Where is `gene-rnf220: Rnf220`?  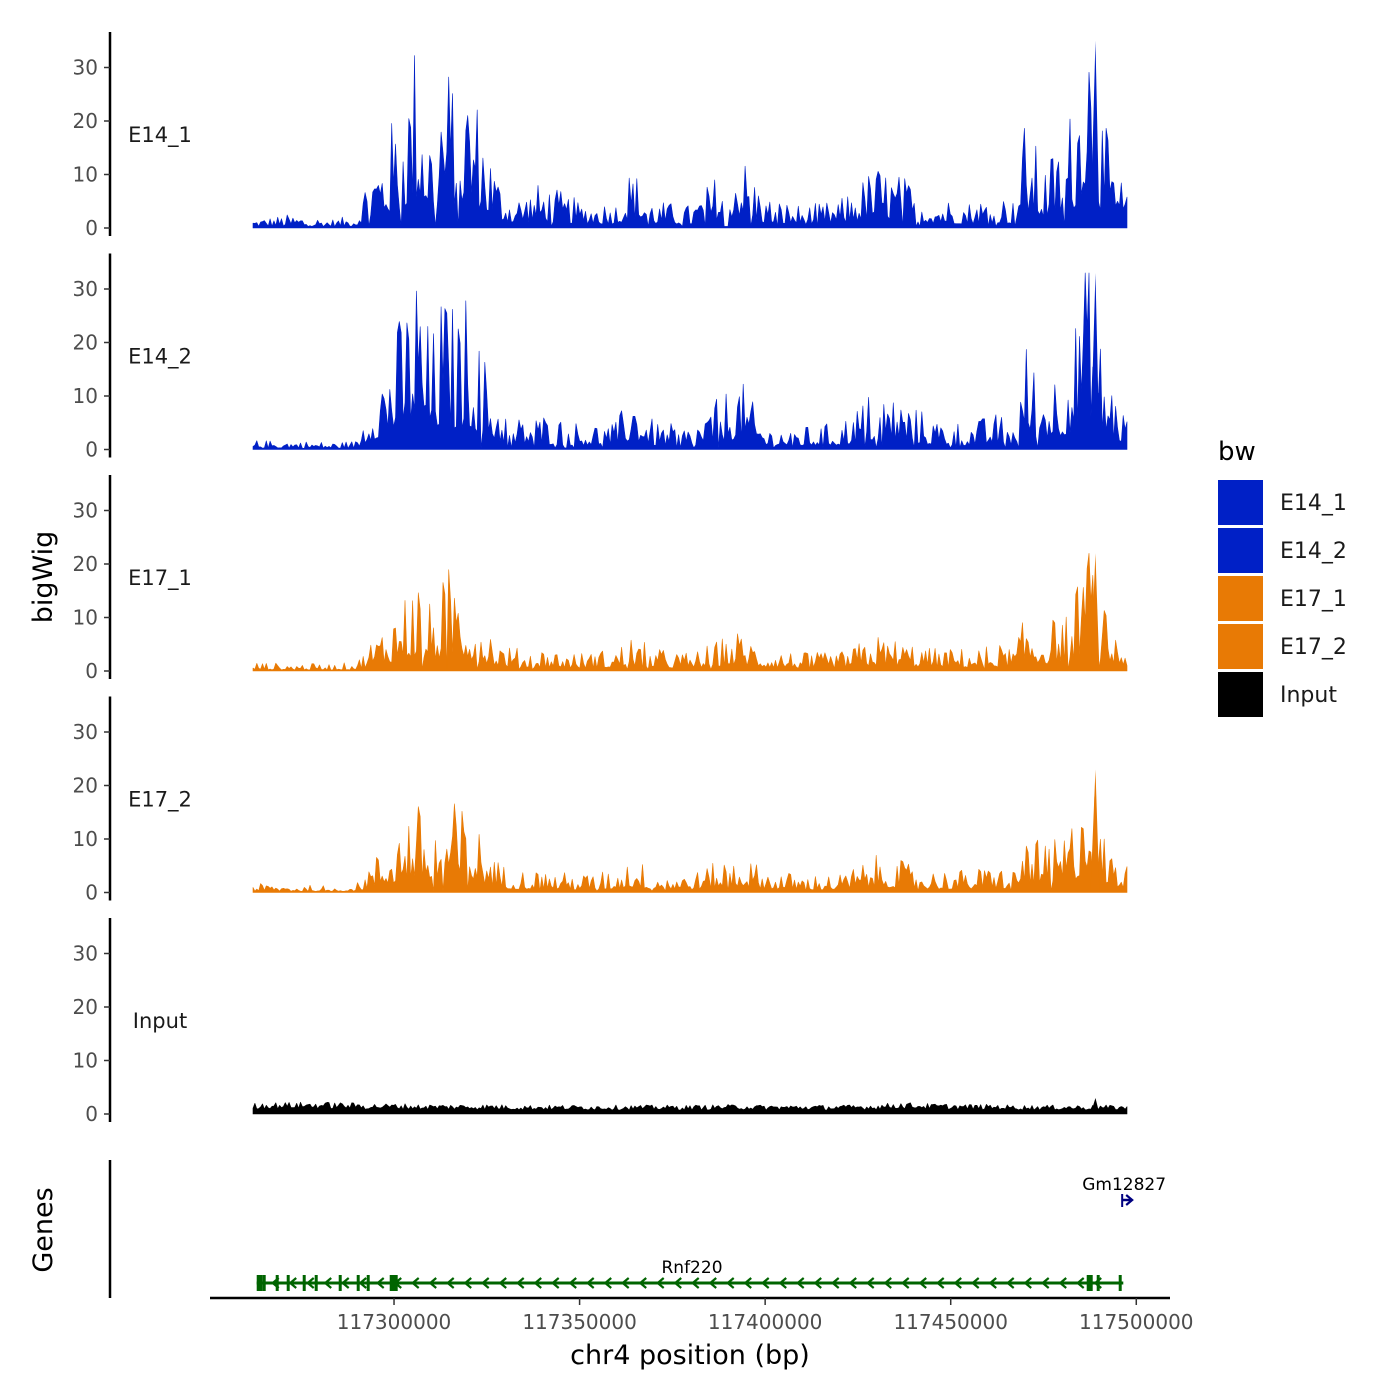
gene-rnf220: Rnf220 is located at coordinates (690, 1274).